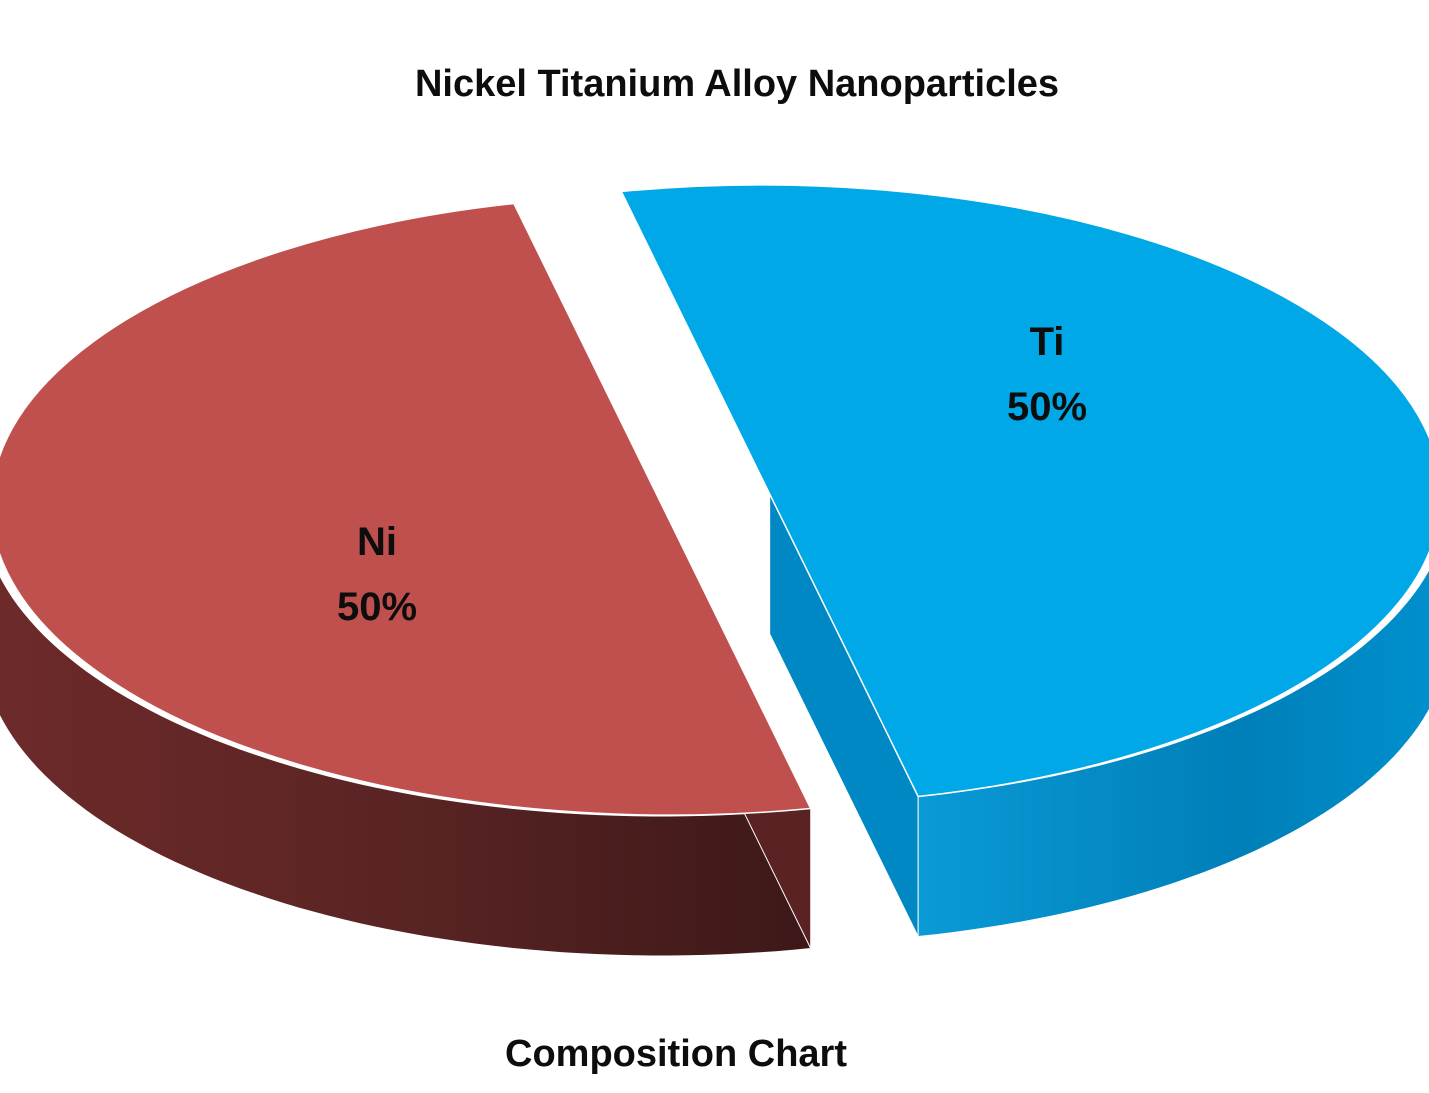 The height and width of the screenshot is (1093, 1429). What do you see at coordinates (377, 542) in the screenshot?
I see `slice-label-ni: Ni` at bounding box center [377, 542].